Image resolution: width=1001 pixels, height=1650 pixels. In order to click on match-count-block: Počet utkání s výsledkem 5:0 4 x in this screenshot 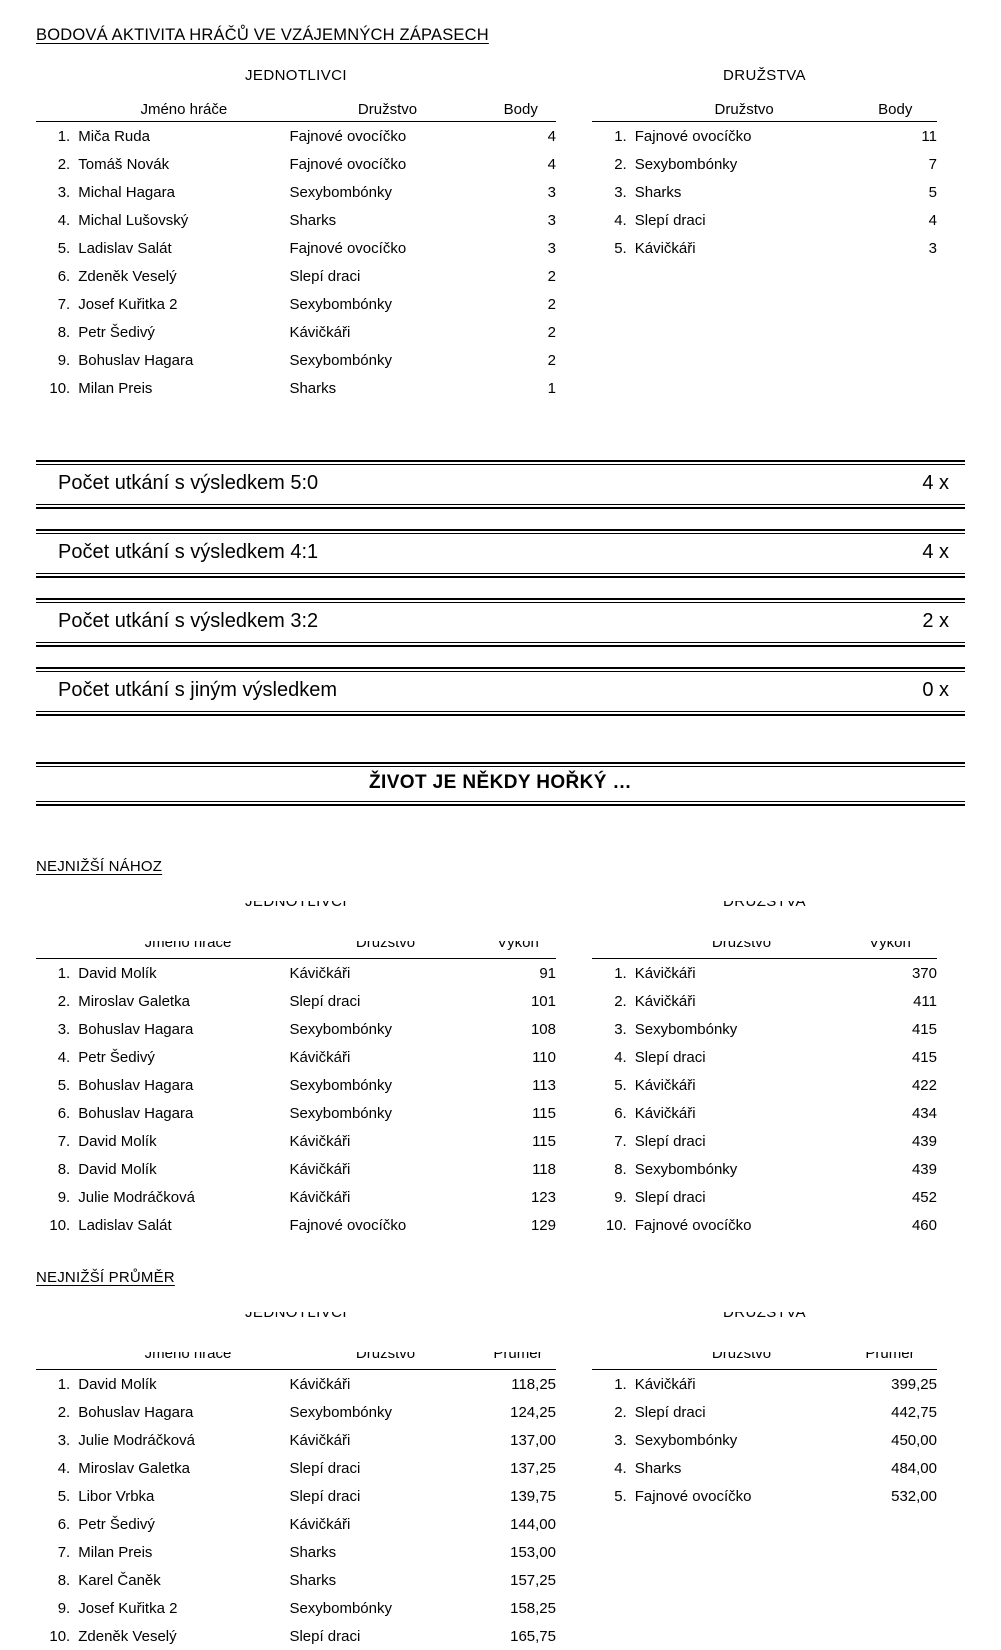, I will do `click(500, 484)`.